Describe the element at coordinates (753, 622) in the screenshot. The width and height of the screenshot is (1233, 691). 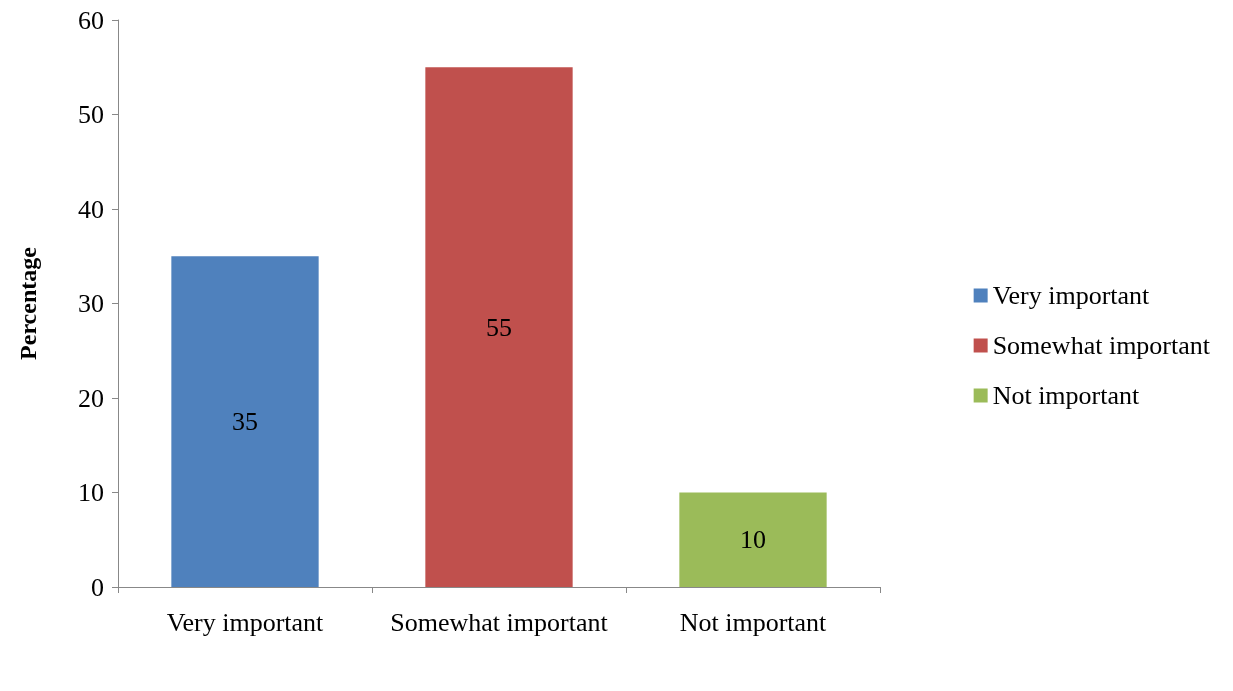
I see `x-tick-label: Not important` at that location.